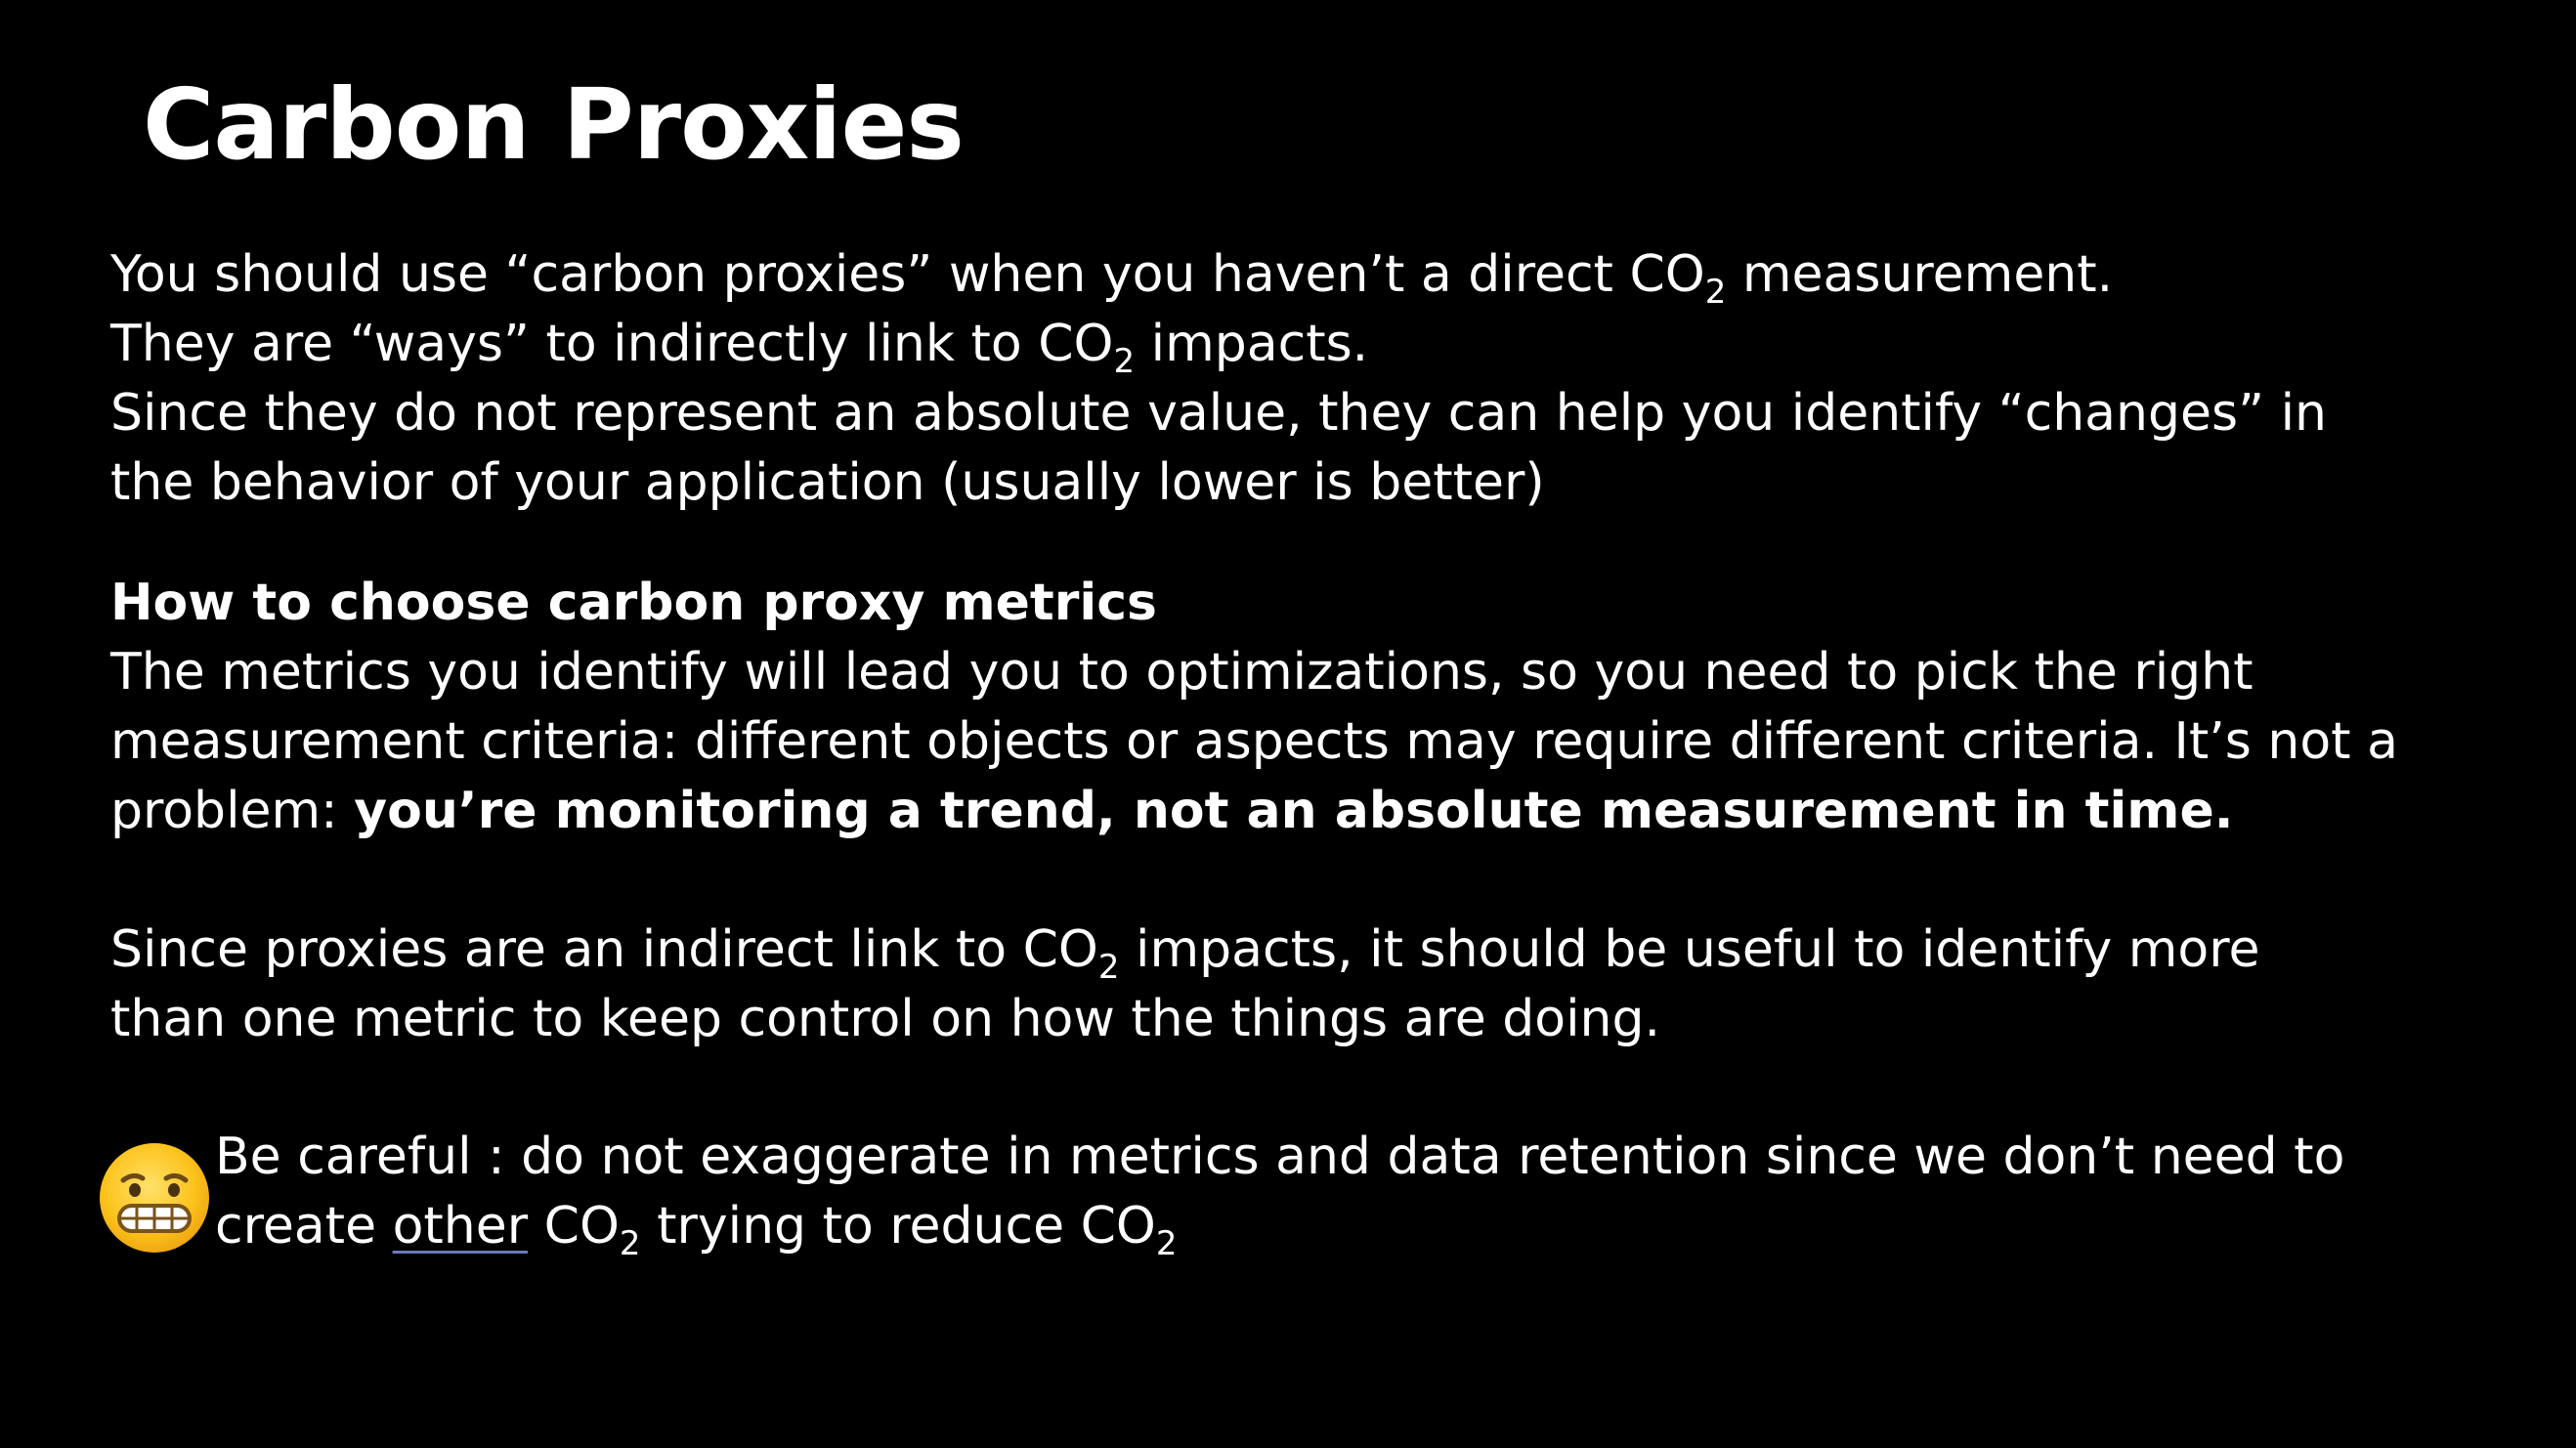 Image resolution: width=2576 pixels, height=1448 pixels. Describe the element at coordinates (154, 1198) in the screenshot. I see `grimacing-face-icon` at that location.